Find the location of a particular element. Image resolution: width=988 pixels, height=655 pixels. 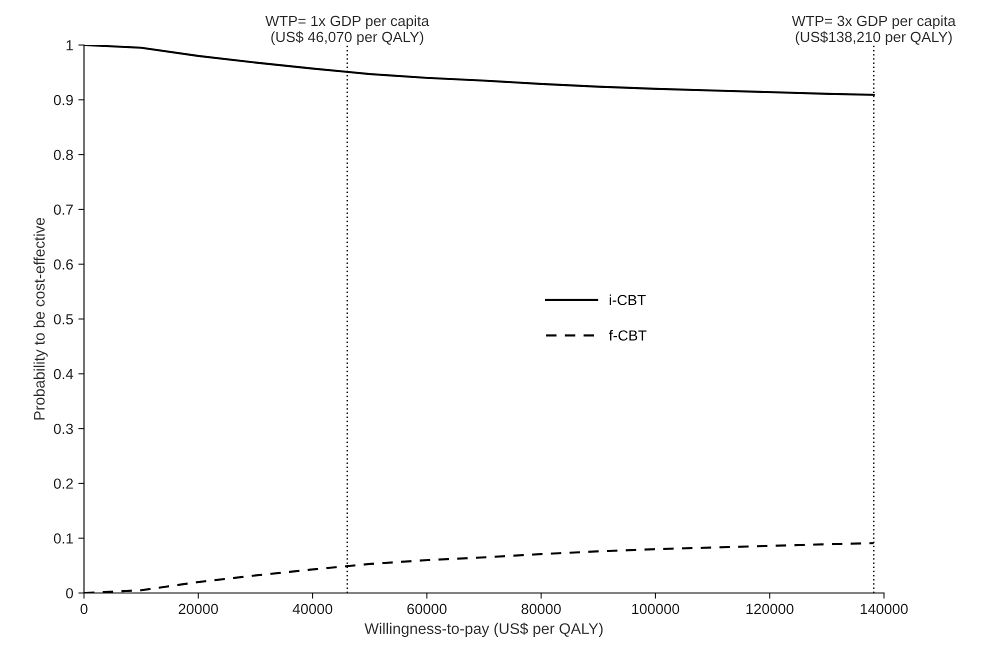

y-axis-title: Probability to be cost-effective is located at coordinates (41, 319).